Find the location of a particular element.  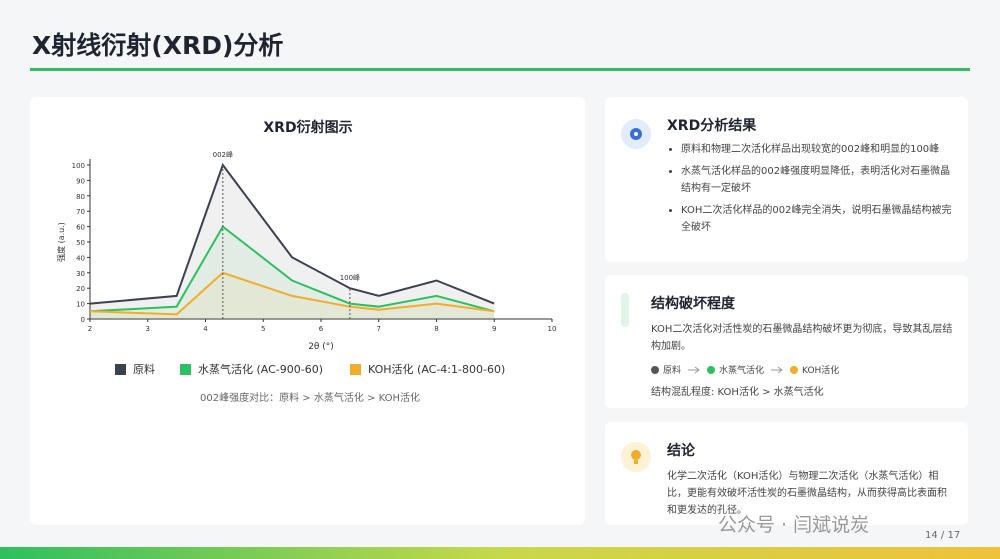

x-tick-label: 8 is located at coordinates (436, 329).